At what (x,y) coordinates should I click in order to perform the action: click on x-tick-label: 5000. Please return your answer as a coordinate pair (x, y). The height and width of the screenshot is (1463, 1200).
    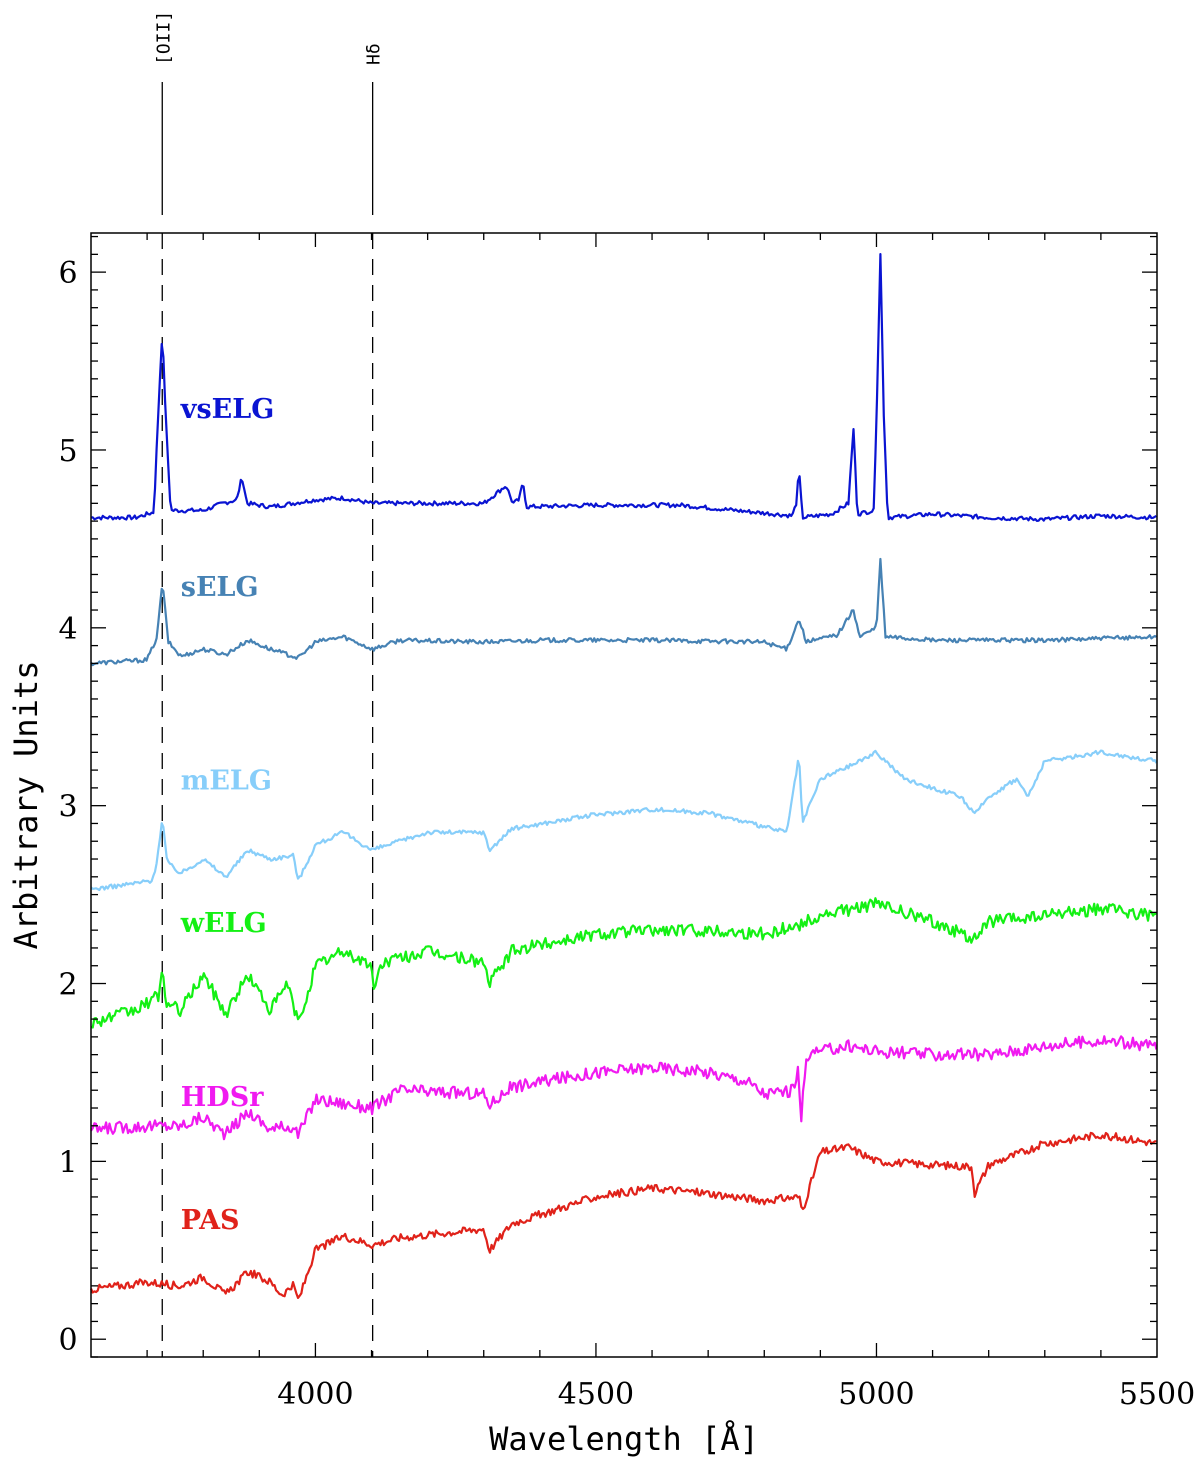
    Looking at the image, I should click on (876, 1394).